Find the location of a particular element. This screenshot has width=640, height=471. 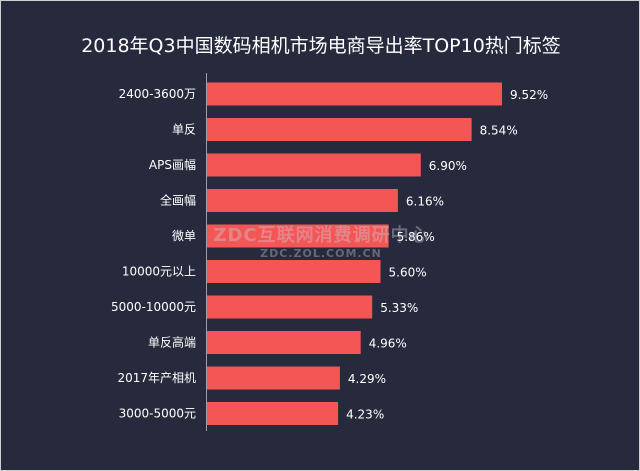

chart-title: 2018年Q3中国数码相机市场电商导出率TOP10热门标签 is located at coordinates (321, 46).